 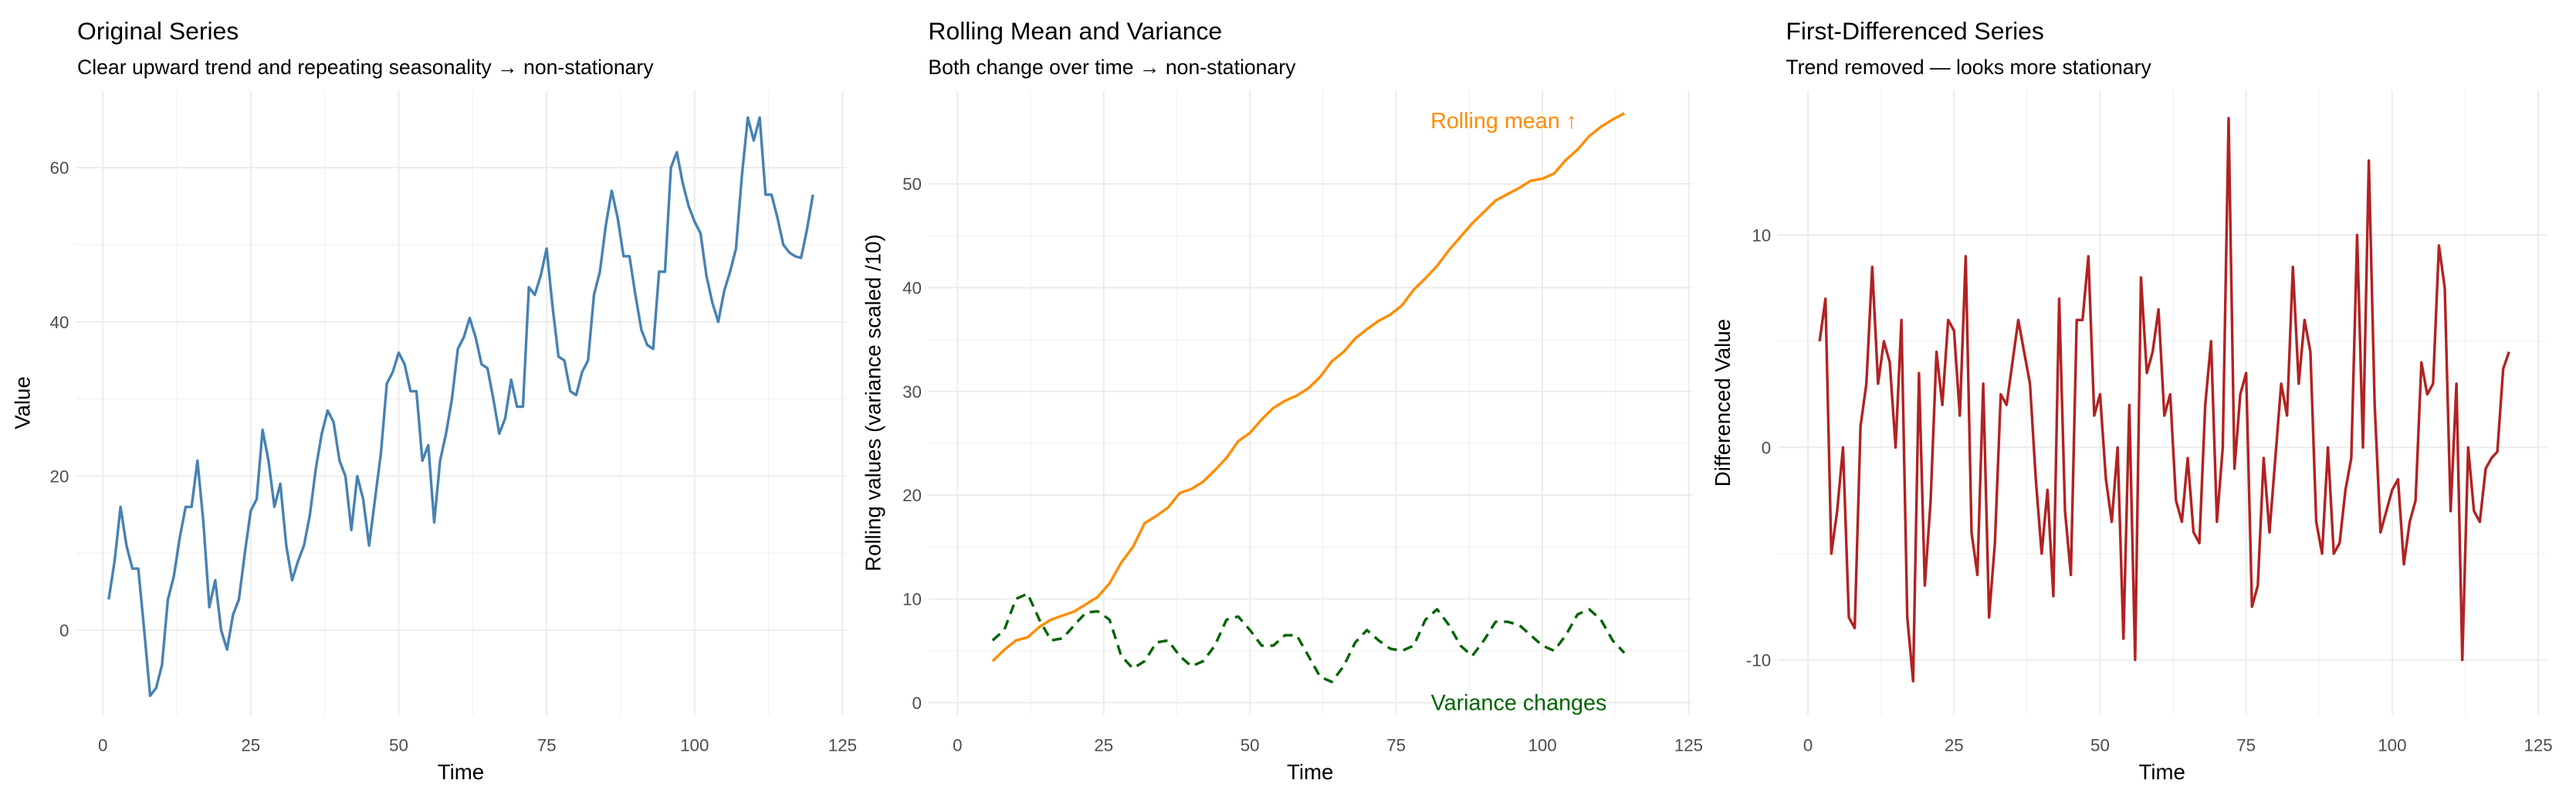 What do you see at coordinates (1112, 67) in the screenshot?
I see `chart-subtitle: Both change over time → non-stationary` at bounding box center [1112, 67].